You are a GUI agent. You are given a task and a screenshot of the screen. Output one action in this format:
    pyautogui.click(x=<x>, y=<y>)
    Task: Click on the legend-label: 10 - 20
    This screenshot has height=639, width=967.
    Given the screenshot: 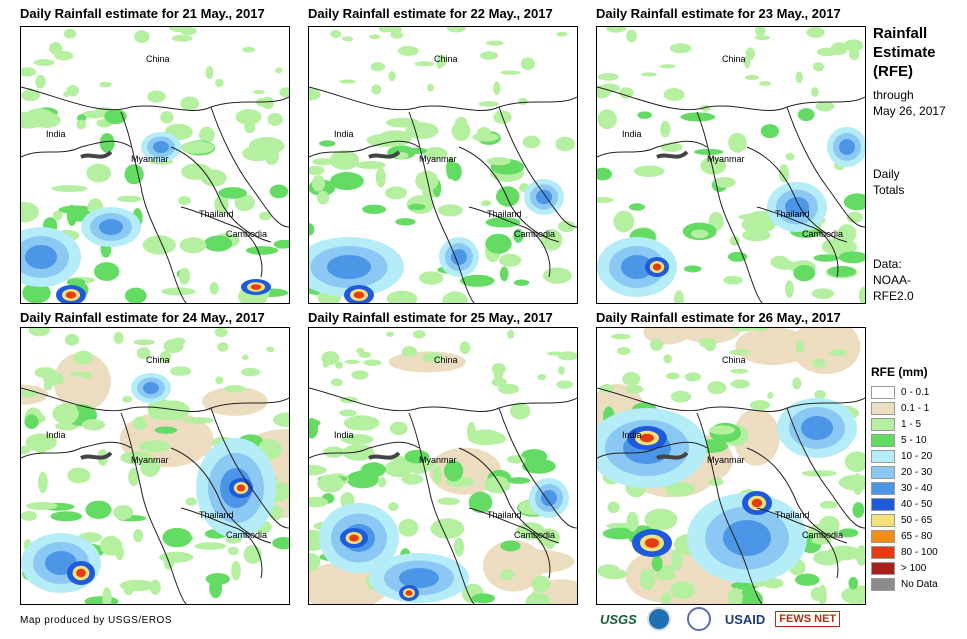 What is the action you would take?
    pyautogui.click(x=917, y=456)
    